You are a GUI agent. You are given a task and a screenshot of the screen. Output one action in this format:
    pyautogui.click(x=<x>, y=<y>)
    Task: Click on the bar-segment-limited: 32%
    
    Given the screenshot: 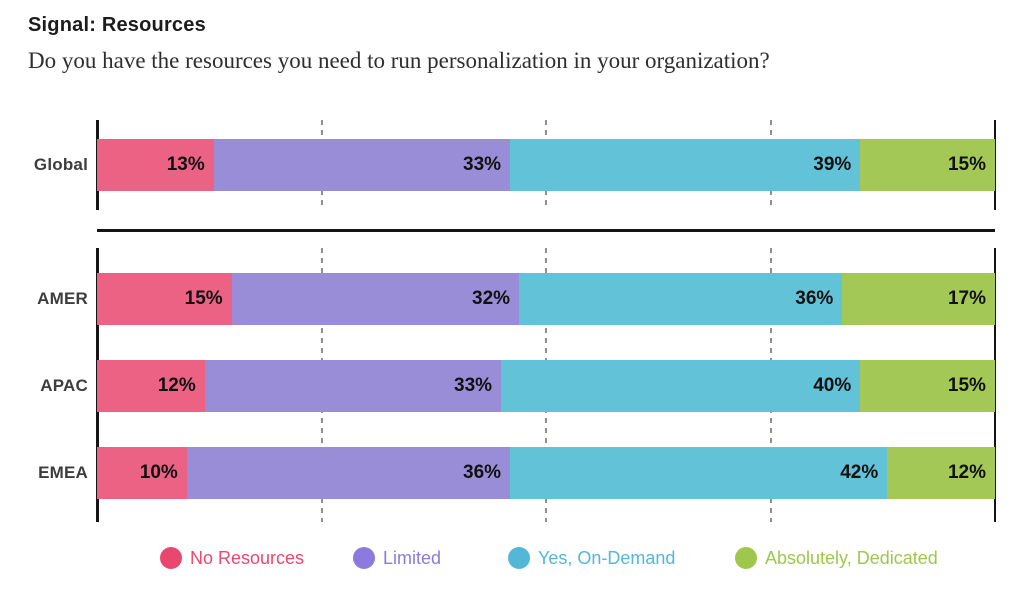 What is the action you would take?
    pyautogui.click(x=375, y=299)
    